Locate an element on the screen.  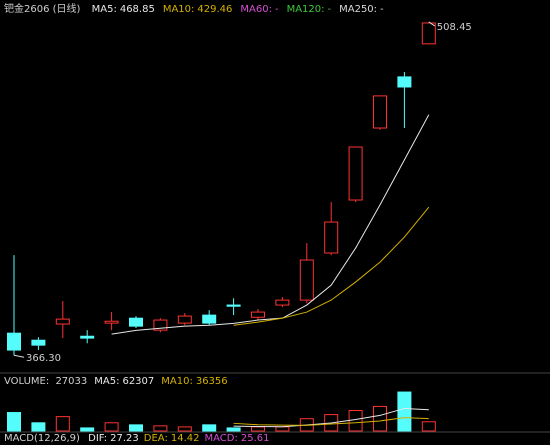
legend-value: 14.42 is located at coordinates (185, 438).